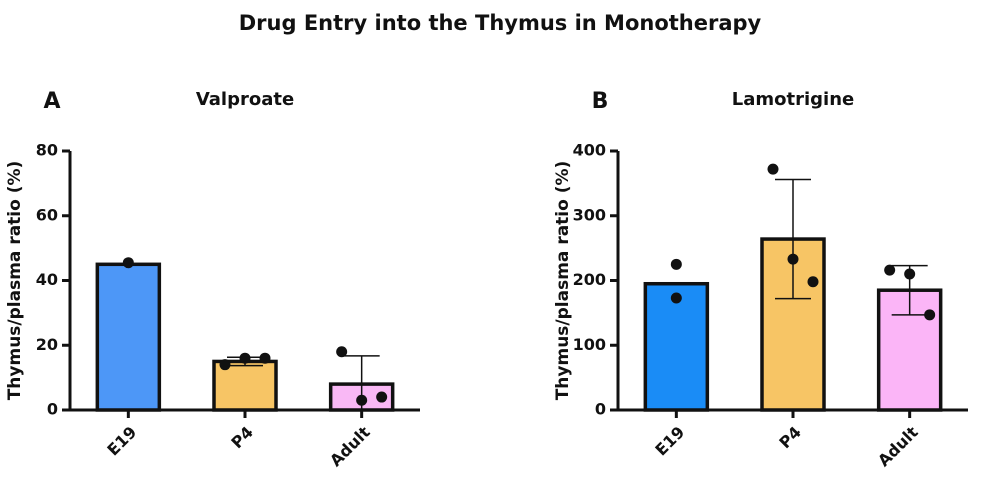 Image resolution: width=1000 pixels, height=479 pixels. I want to click on y-tick-label: 40, so click(47, 279).